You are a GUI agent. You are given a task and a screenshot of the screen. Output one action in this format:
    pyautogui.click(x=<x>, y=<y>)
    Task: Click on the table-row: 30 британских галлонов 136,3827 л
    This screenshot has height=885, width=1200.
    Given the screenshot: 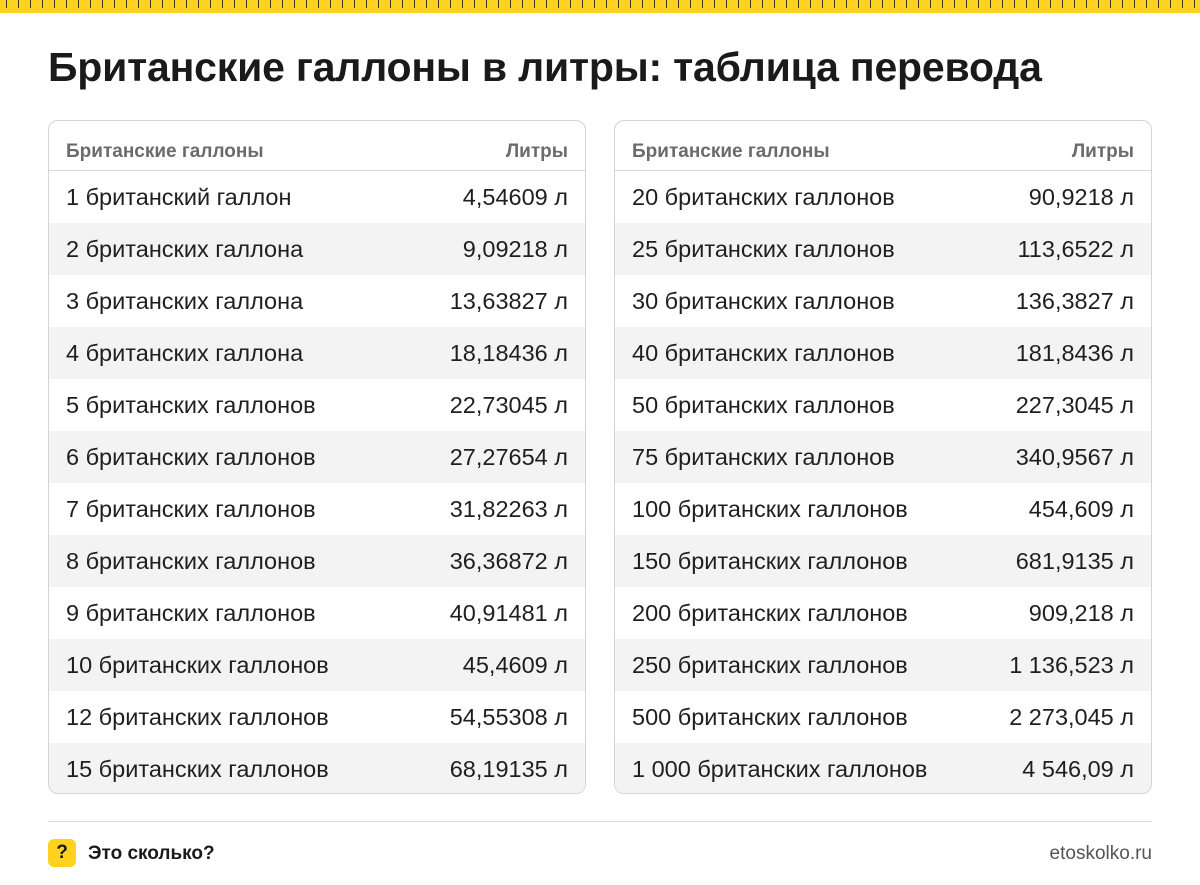 What is the action you would take?
    pyautogui.click(x=883, y=301)
    